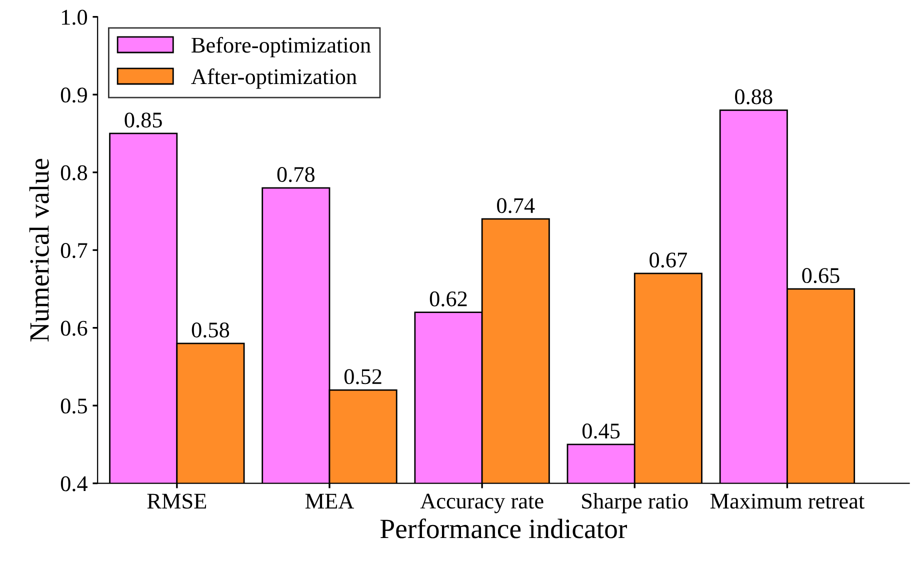 The width and height of the screenshot is (912, 562). What do you see at coordinates (176, 501) in the screenshot?
I see `x-tick-label: RMSE` at bounding box center [176, 501].